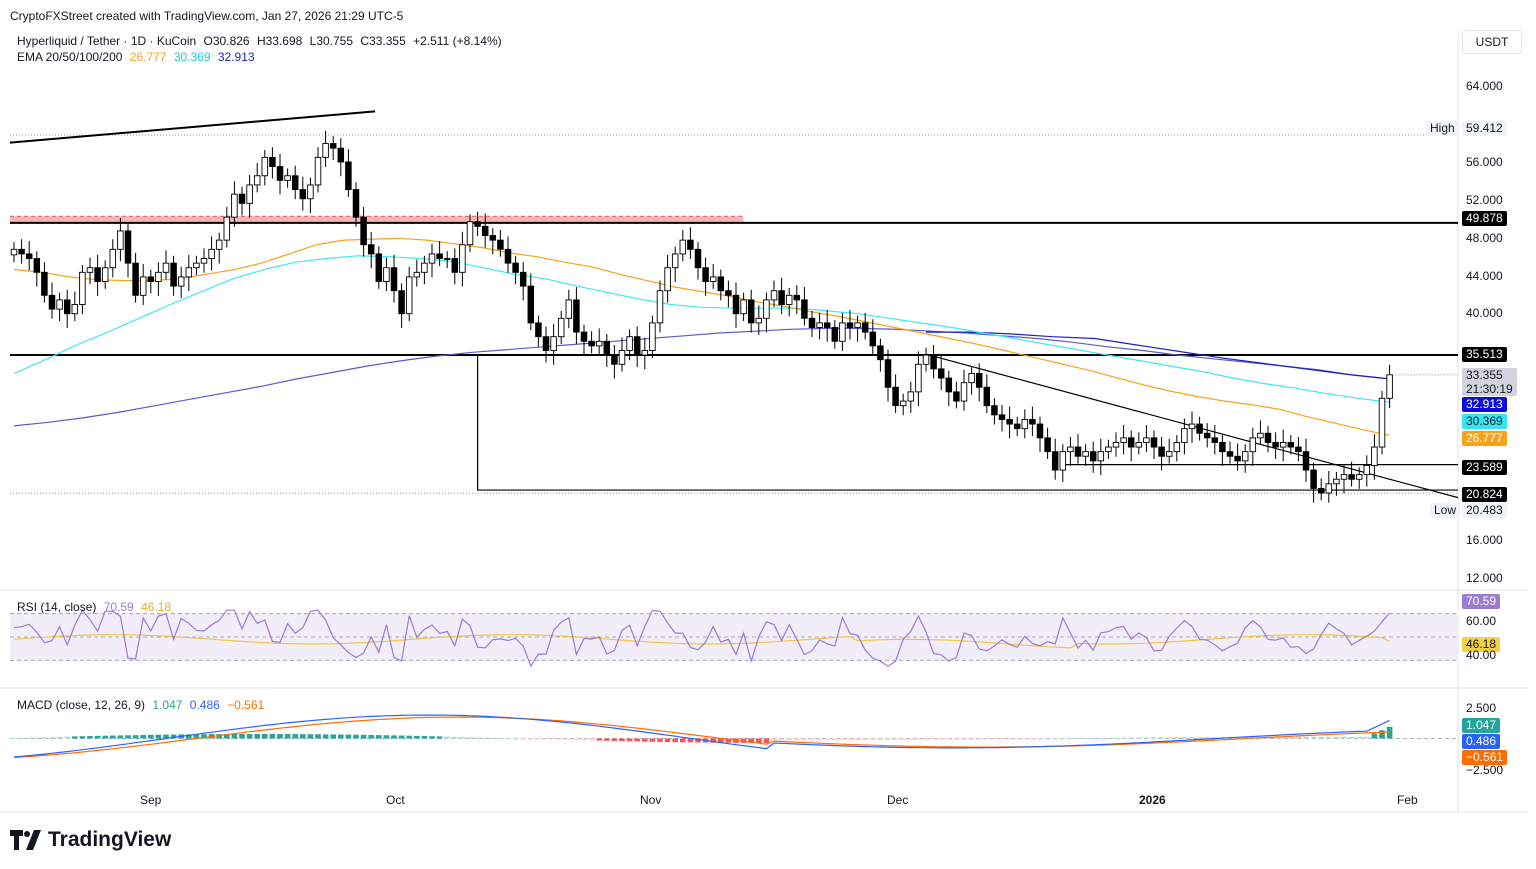  I want to click on ohlc-open: O30.826, so click(226, 41).